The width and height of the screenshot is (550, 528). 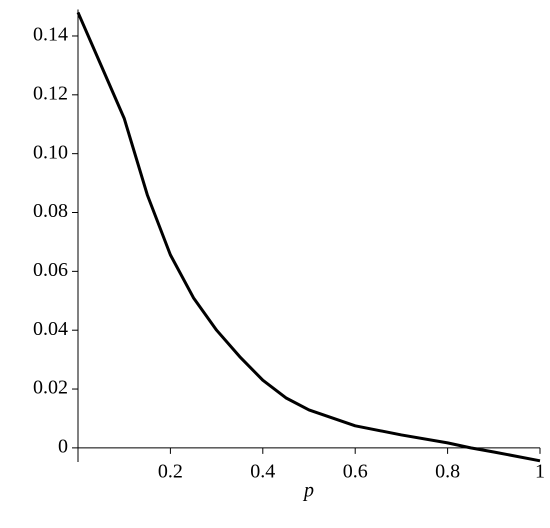 What do you see at coordinates (262, 471) in the screenshot?
I see `x-tick-label: 0.4` at bounding box center [262, 471].